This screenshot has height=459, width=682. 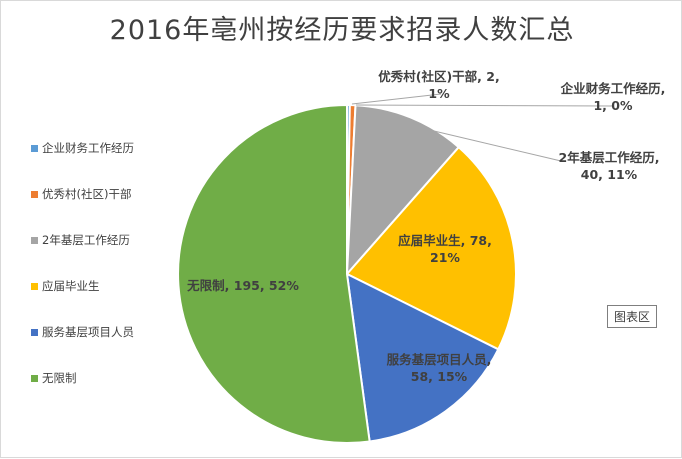 I want to click on legend-label: 无限制, so click(x=59, y=378).